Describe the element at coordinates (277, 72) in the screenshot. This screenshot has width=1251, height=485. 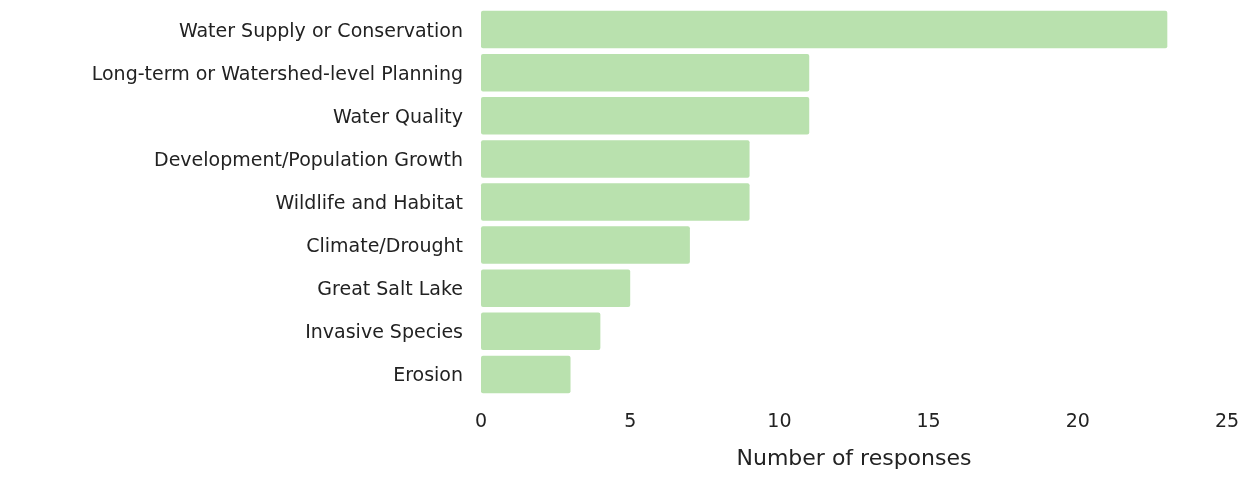
I see `y-tick-label: Long-term or Watershed-level Planning` at that location.